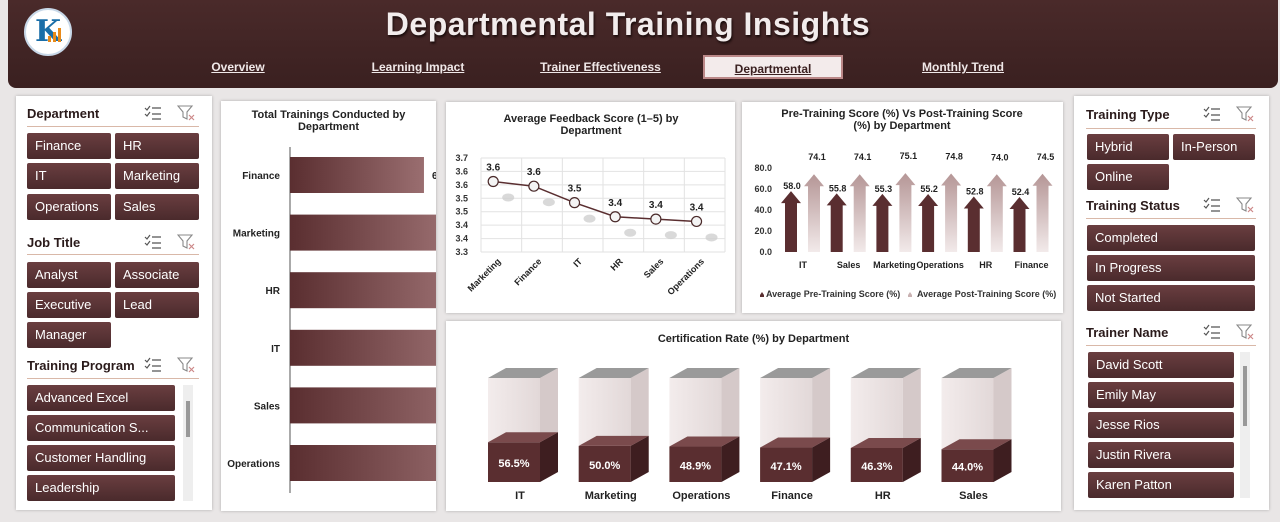 Image resolution: width=1280 pixels, height=522 pixels. Describe the element at coordinates (1161, 365) in the screenshot. I see `slicer-item: David Scott` at that location.